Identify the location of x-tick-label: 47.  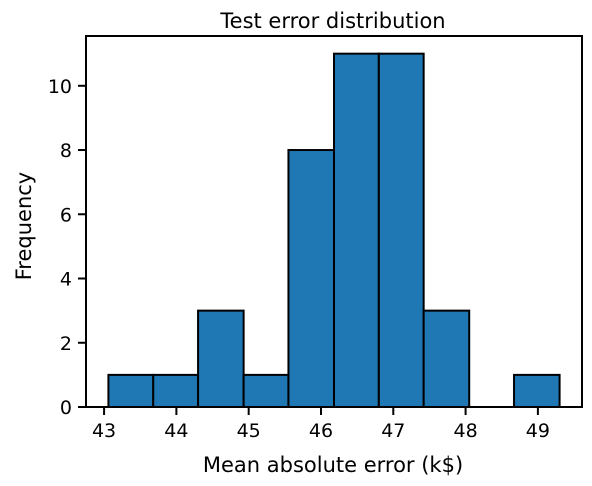
(393, 431).